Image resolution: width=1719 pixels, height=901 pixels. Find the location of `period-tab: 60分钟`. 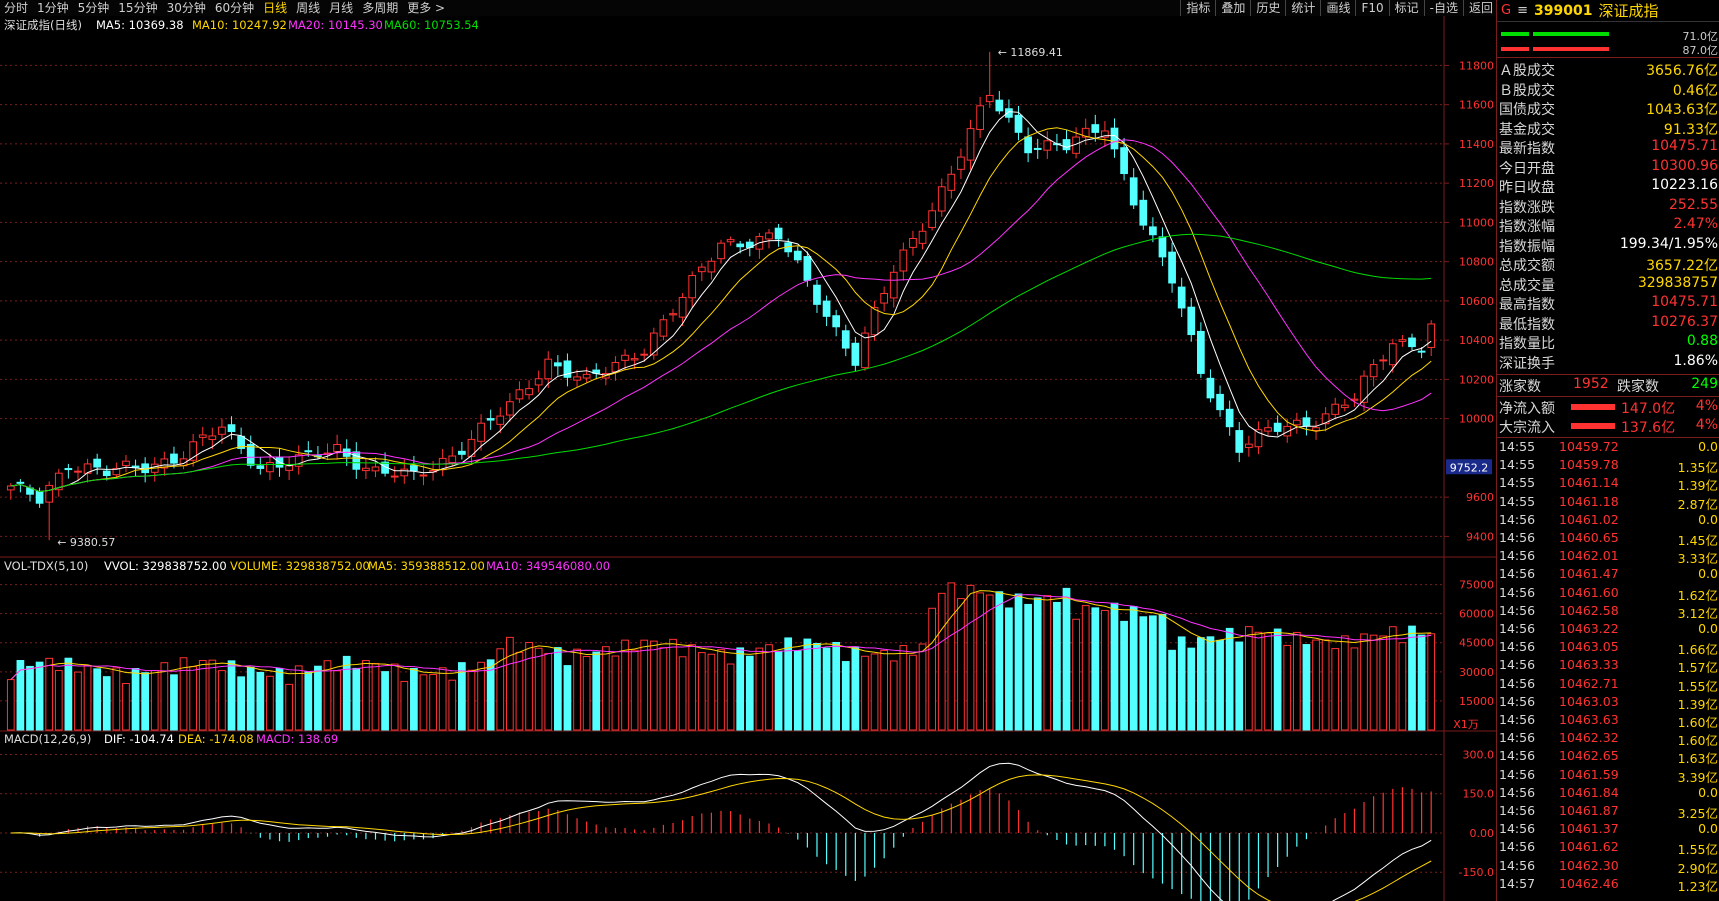

period-tab: 60分钟 is located at coordinates (234, 8).